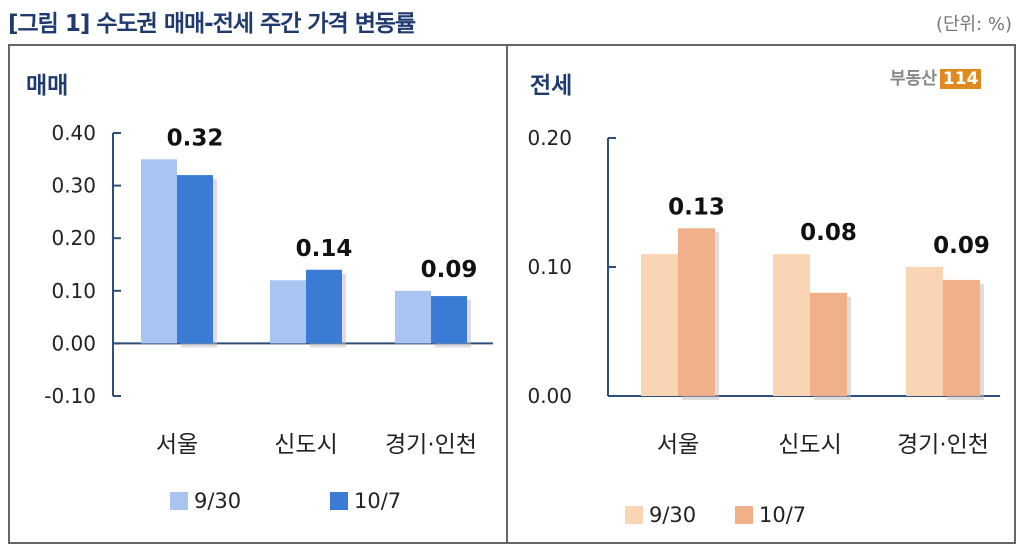  What do you see at coordinates (195, 138) in the screenshot?
I see `data-label: 0.32` at bounding box center [195, 138].